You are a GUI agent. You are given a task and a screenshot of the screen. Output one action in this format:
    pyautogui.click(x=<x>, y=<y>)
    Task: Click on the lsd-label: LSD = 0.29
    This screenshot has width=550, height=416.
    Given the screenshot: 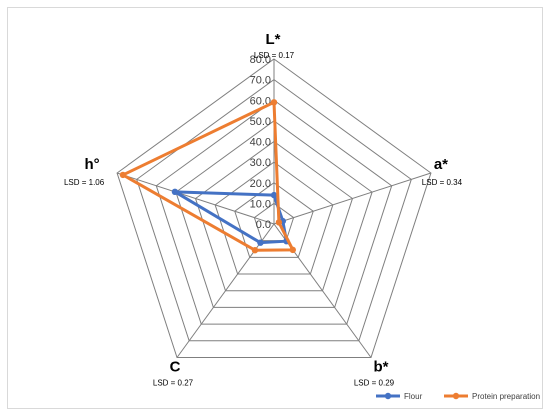 What is the action you would take?
    pyautogui.click(x=374, y=382)
    